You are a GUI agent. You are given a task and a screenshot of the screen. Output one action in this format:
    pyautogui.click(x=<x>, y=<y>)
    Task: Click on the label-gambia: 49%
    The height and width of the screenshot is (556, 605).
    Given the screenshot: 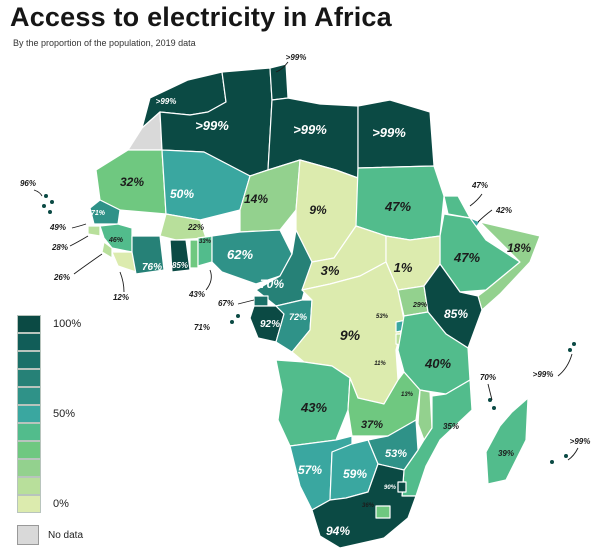 What is the action you would take?
    pyautogui.click(x=57, y=227)
    